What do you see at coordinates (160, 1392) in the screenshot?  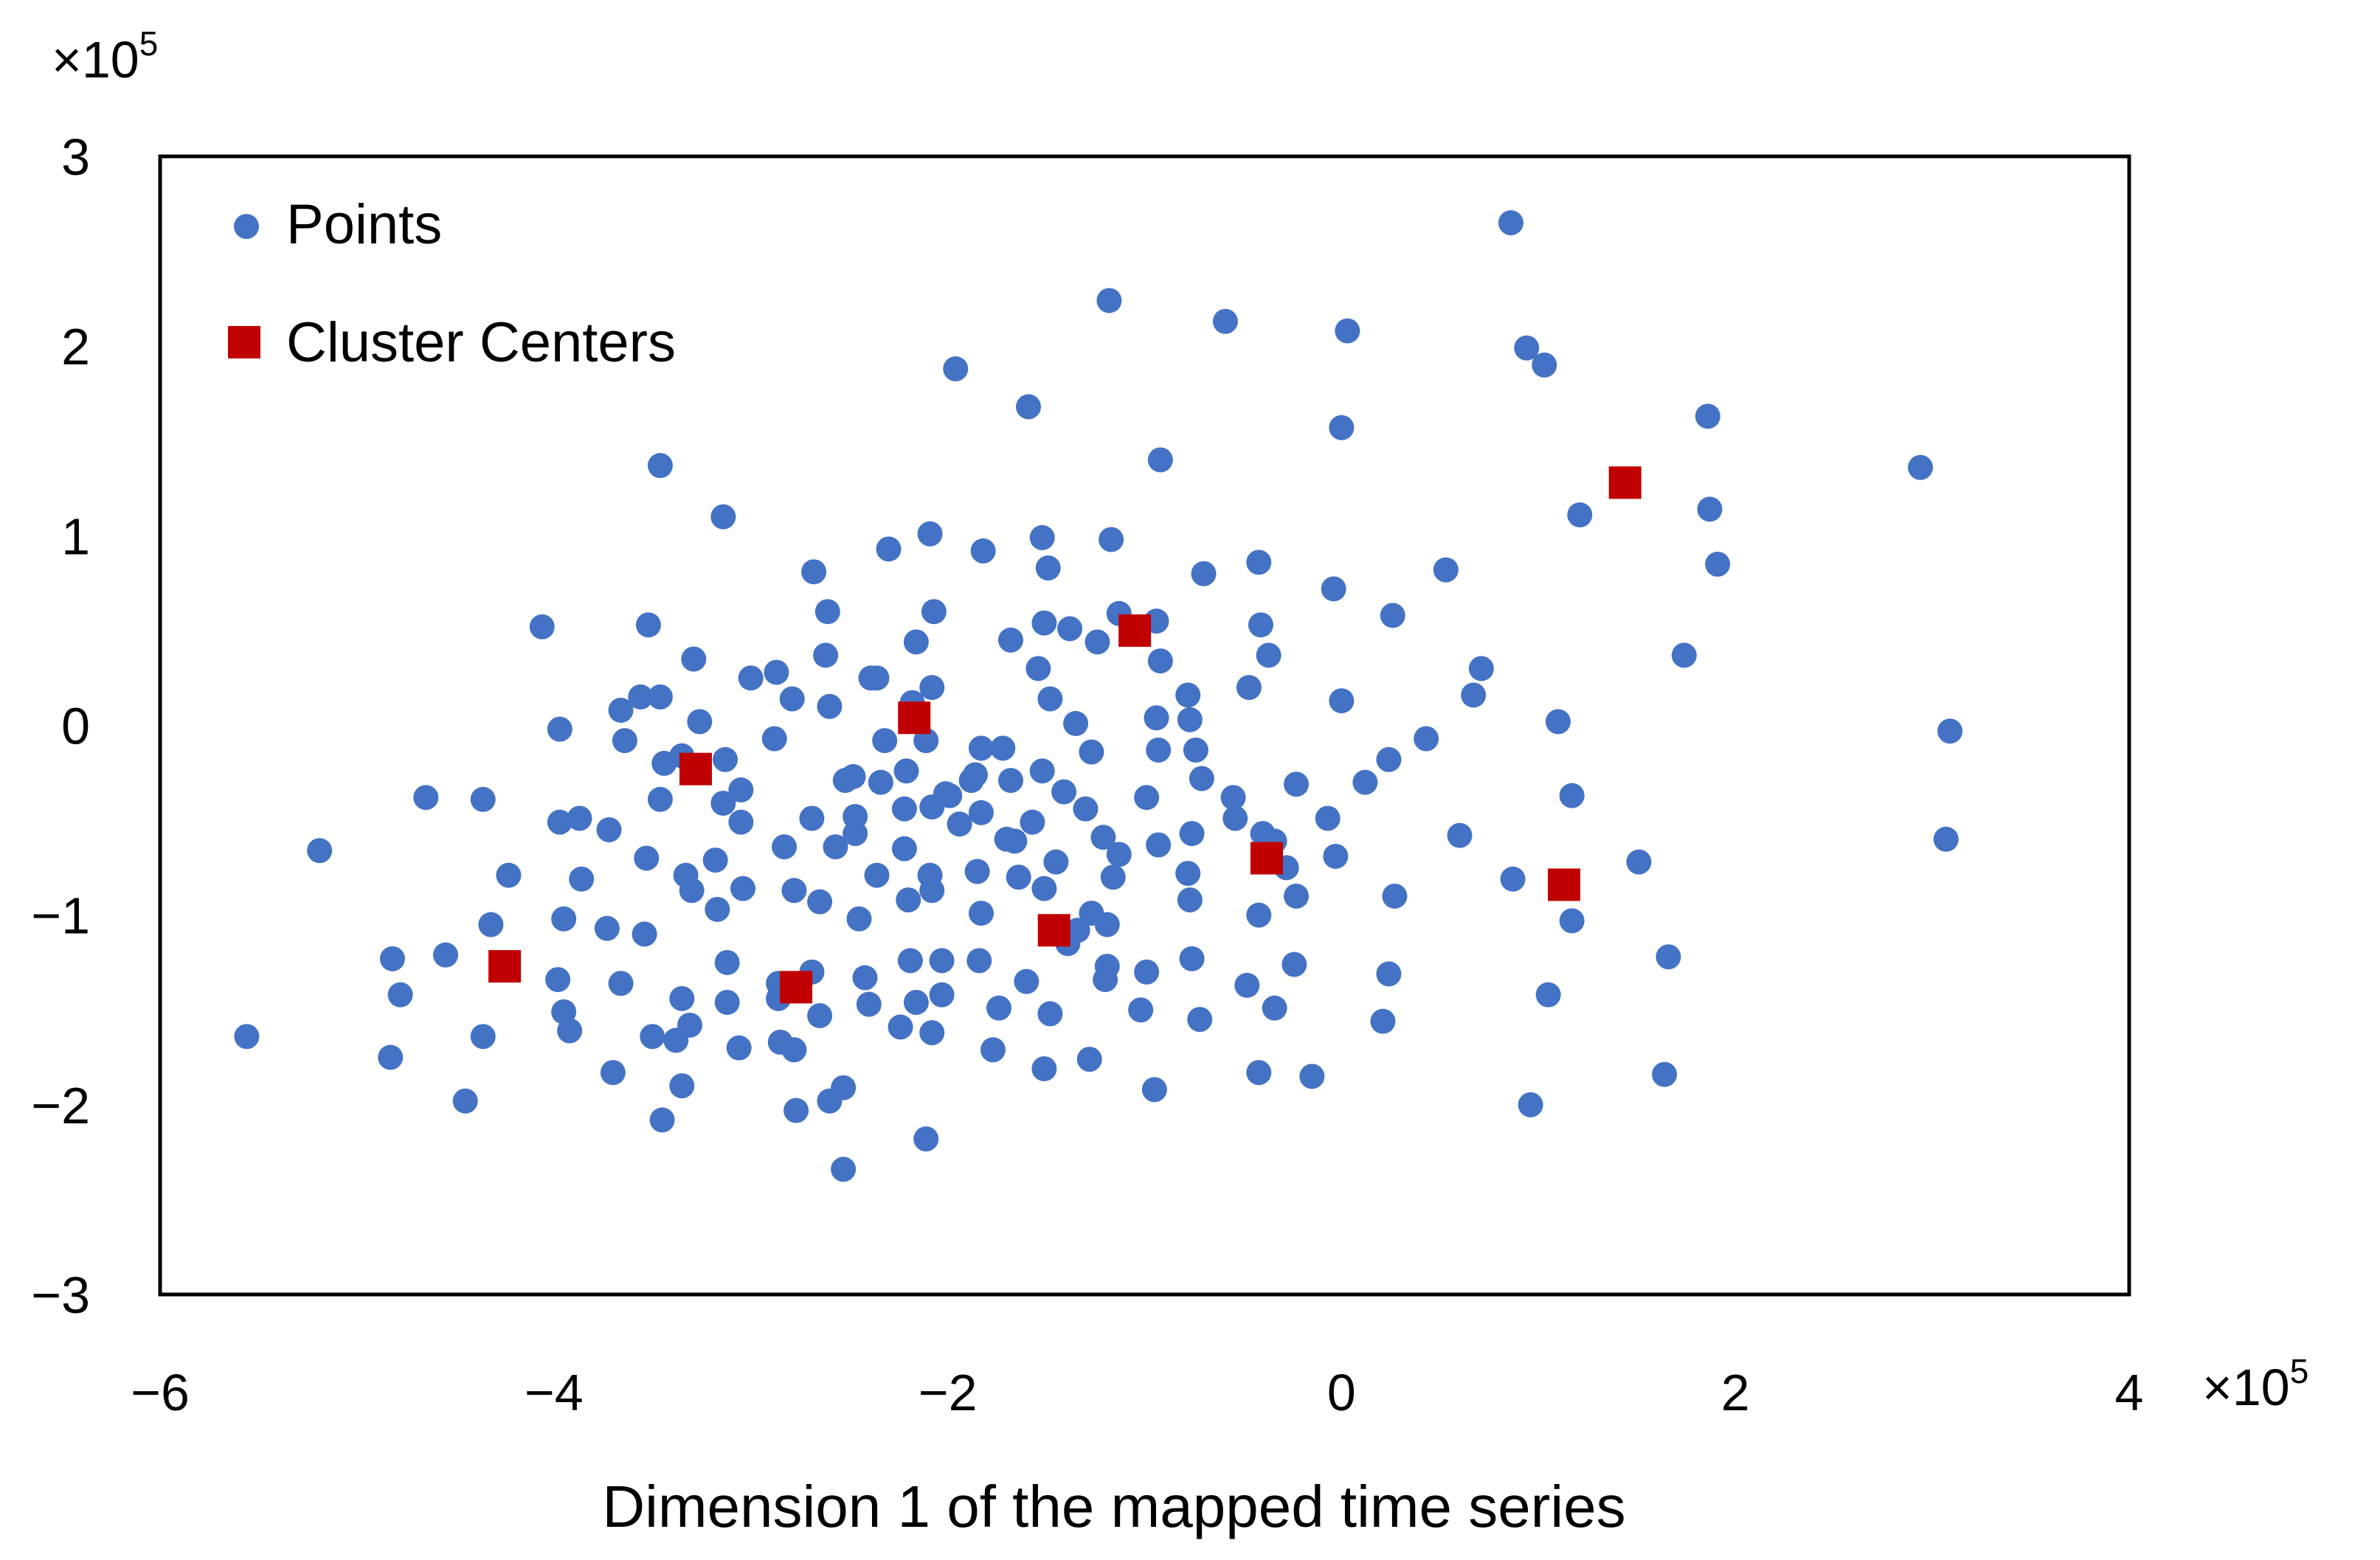 I see `x-tick-label: −6` at bounding box center [160, 1392].